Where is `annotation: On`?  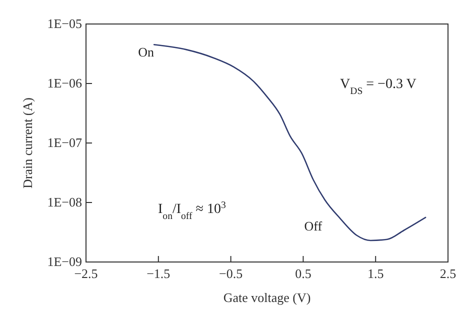
annotation: On is located at coordinates (146, 52).